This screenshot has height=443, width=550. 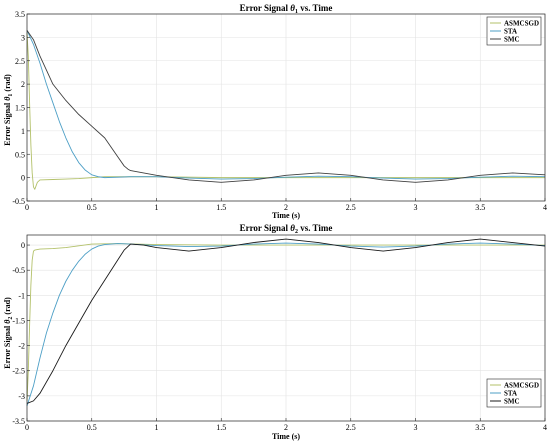 I want to click on y-tick-label: -3, so click(x=21, y=396).